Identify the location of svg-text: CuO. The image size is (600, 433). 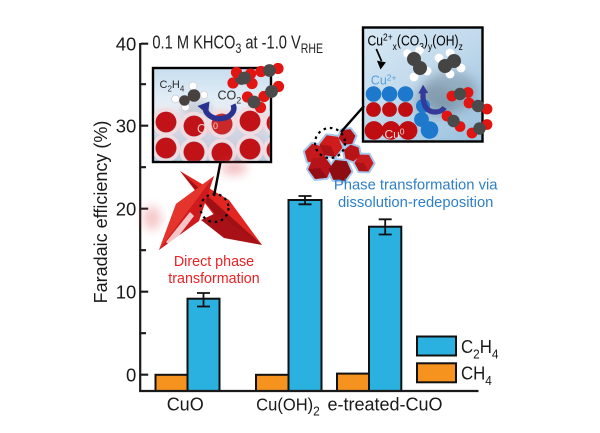
(185, 405).